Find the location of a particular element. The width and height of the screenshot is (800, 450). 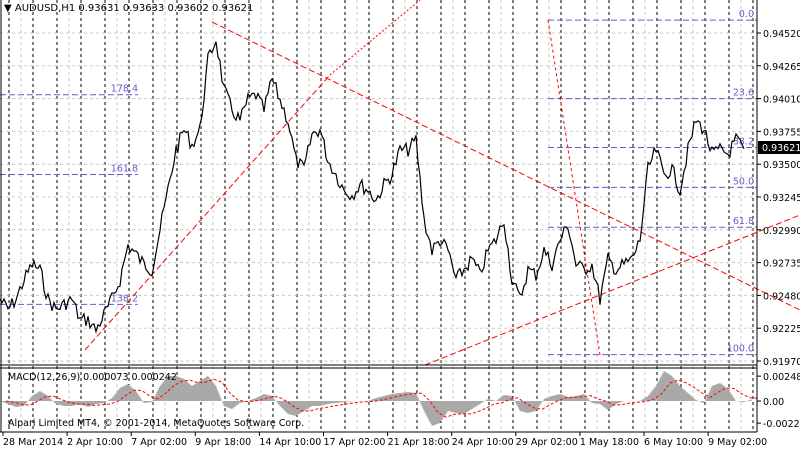

macd-axis-label: -0.002212 is located at coordinates (781, 424).